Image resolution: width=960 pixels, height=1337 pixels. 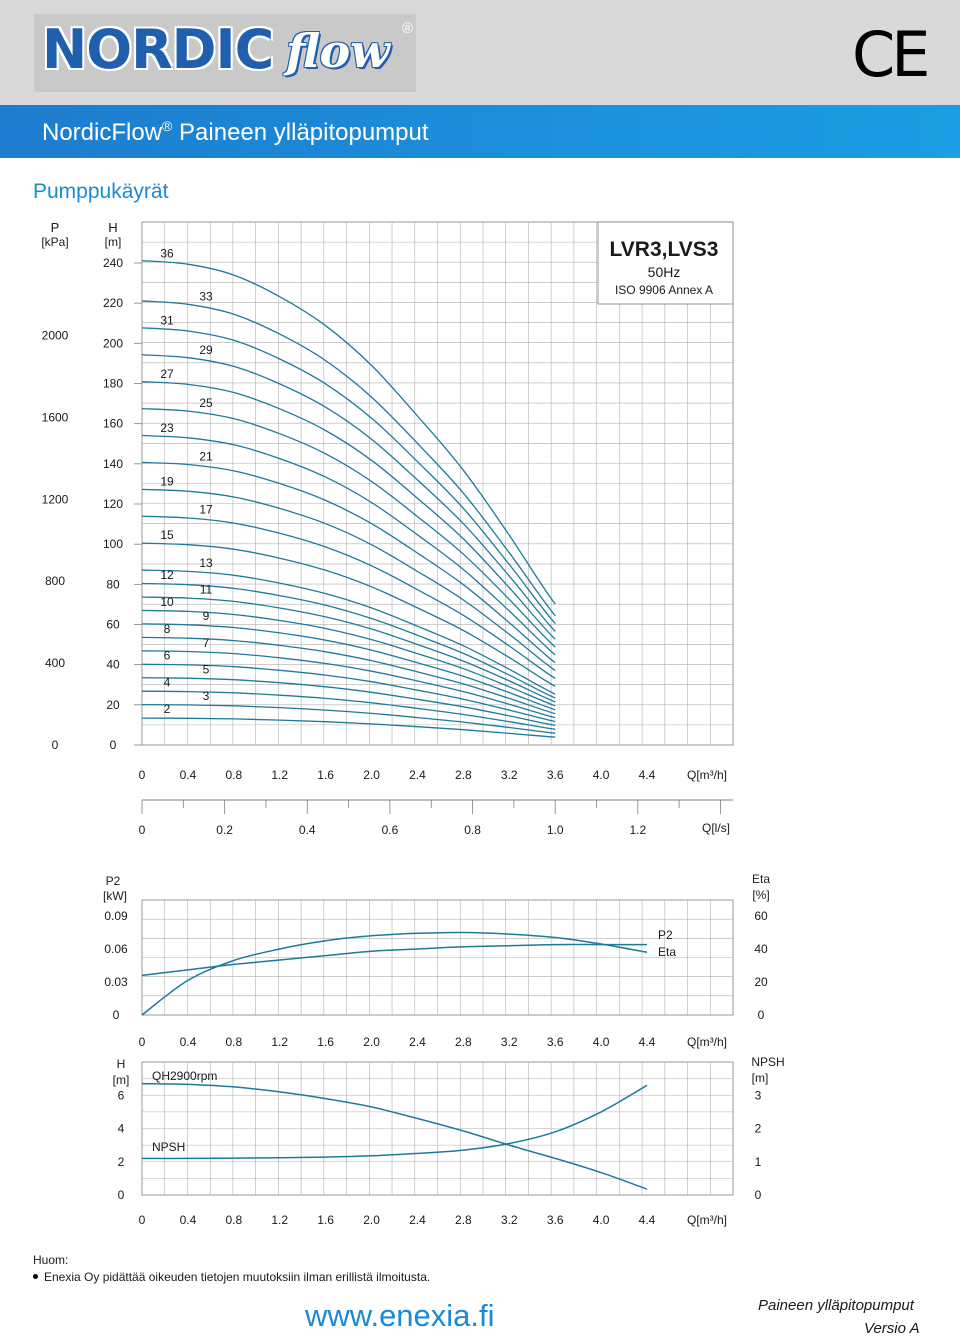 I want to click on h-tick-label: 160, so click(x=113, y=424).